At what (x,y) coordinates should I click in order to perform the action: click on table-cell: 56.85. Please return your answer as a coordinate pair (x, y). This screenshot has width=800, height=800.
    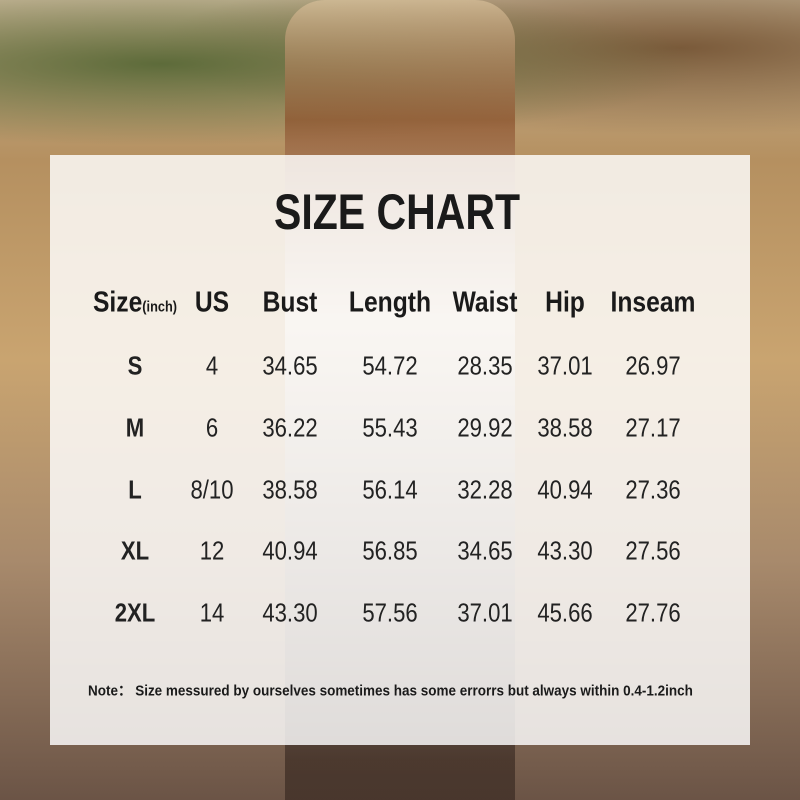
    Looking at the image, I should click on (390, 550).